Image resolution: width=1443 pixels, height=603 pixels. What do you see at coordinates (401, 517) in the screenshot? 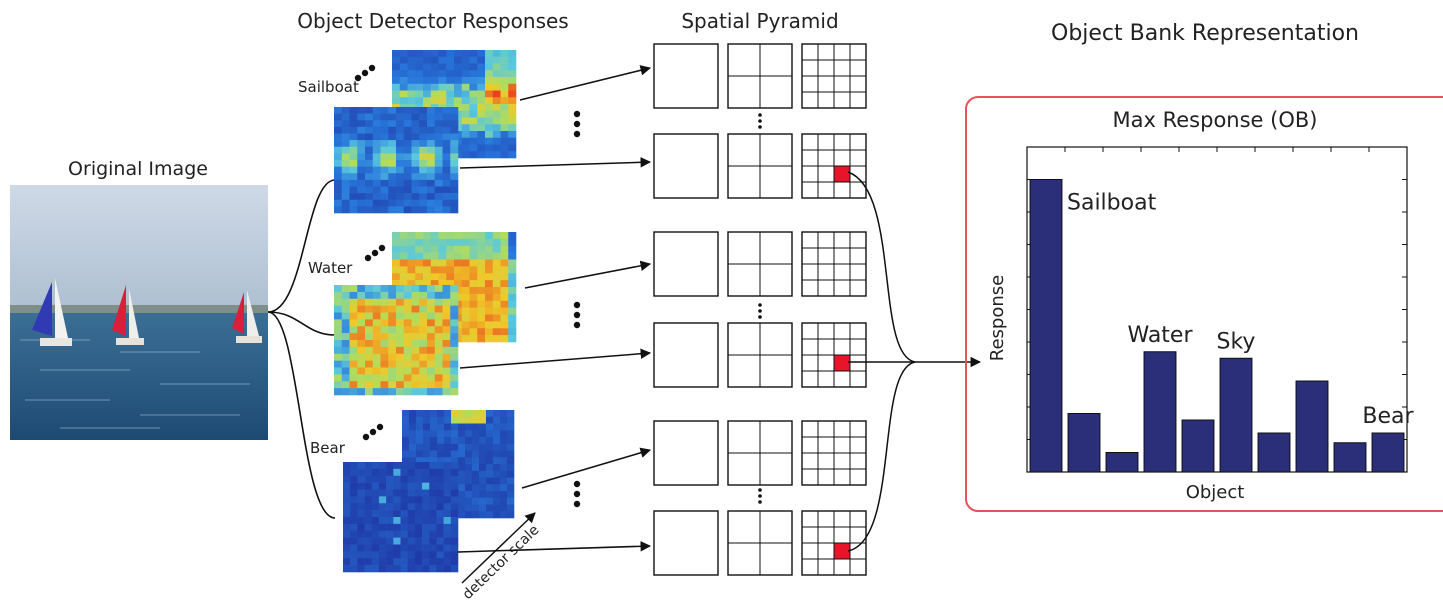
I see `heatmap-bear-front` at bounding box center [401, 517].